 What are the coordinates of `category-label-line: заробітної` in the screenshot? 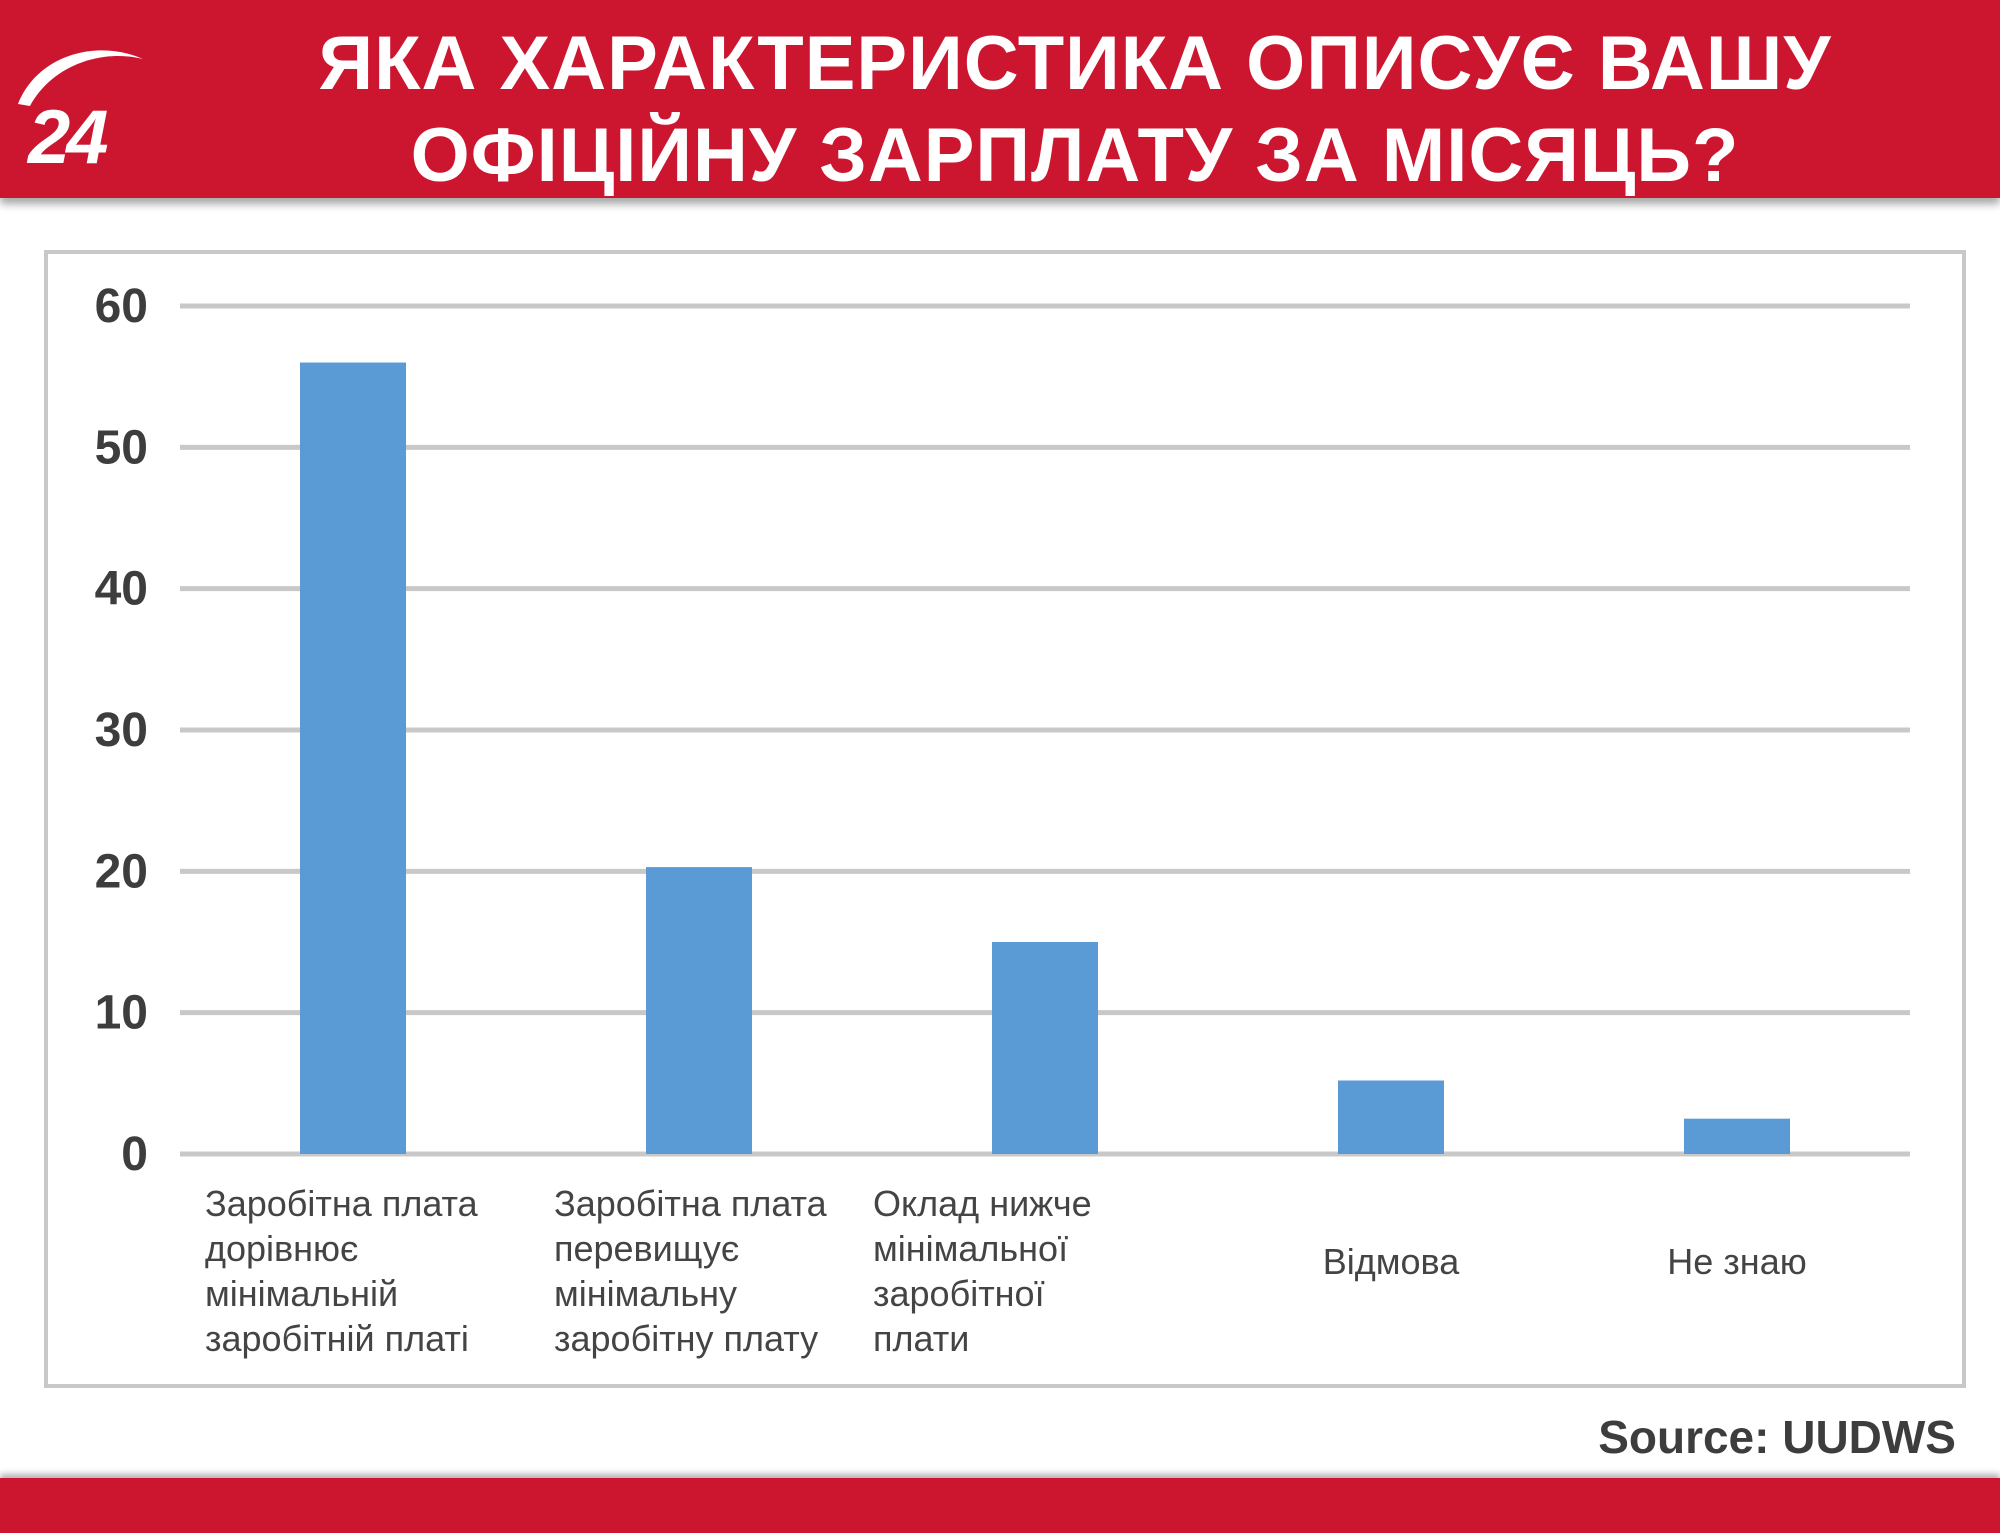 It's located at (959, 1293).